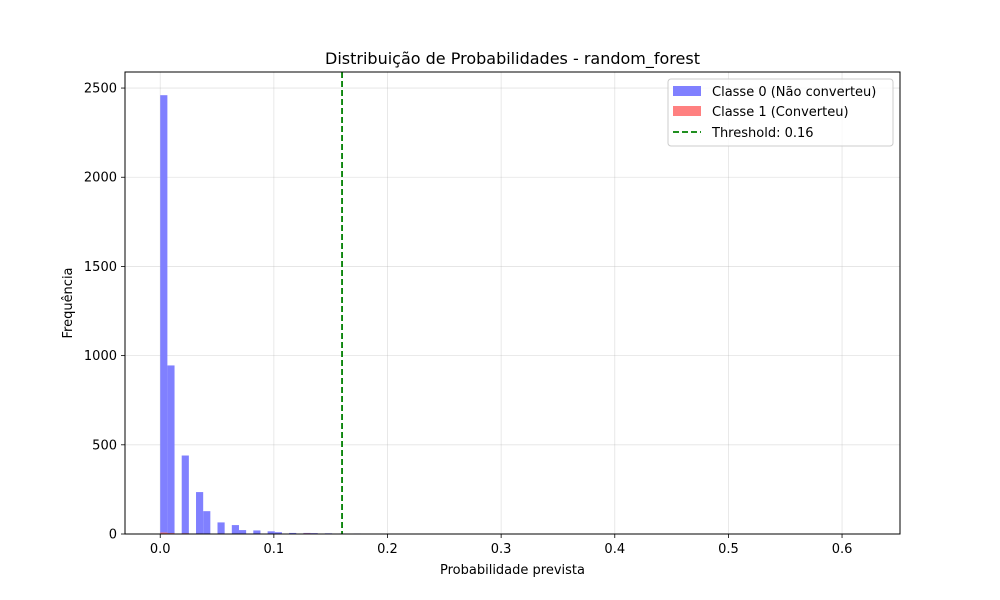 This screenshot has width=1000, height=600. Describe the element at coordinates (614, 549) in the screenshot. I see `x-tick-label: 0.4` at that location.